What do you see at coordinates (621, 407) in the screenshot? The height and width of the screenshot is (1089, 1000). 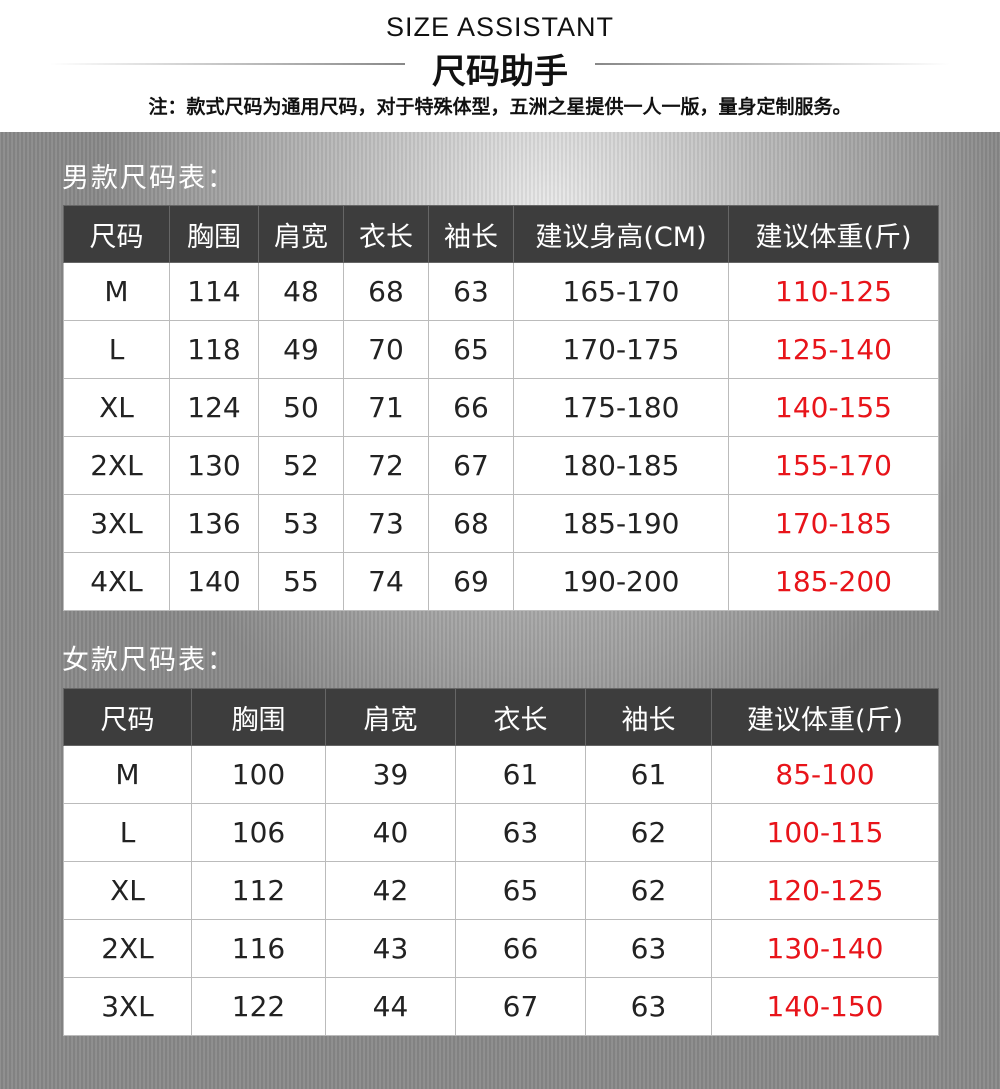 I see `table-cell: 175-180` at bounding box center [621, 407].